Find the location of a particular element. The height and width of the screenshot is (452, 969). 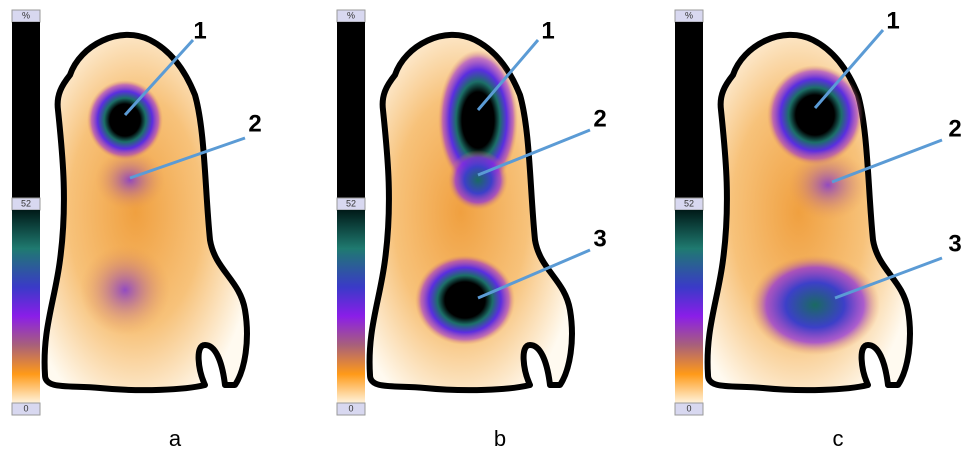

panel-label: b is located at coordinates (500, 438).